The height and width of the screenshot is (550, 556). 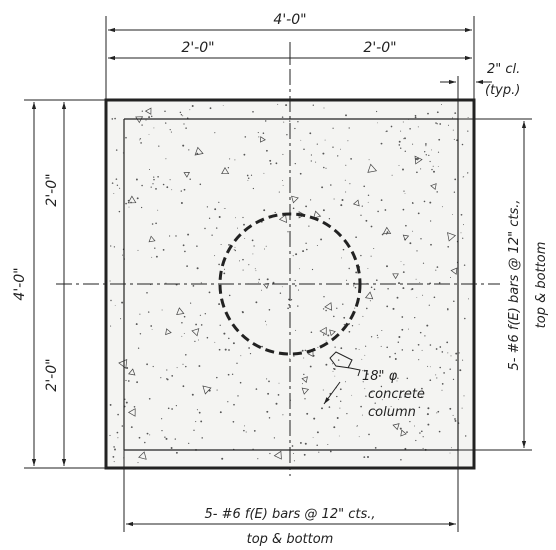 I want to click on column-leader-line, so click(x=345, y=364).